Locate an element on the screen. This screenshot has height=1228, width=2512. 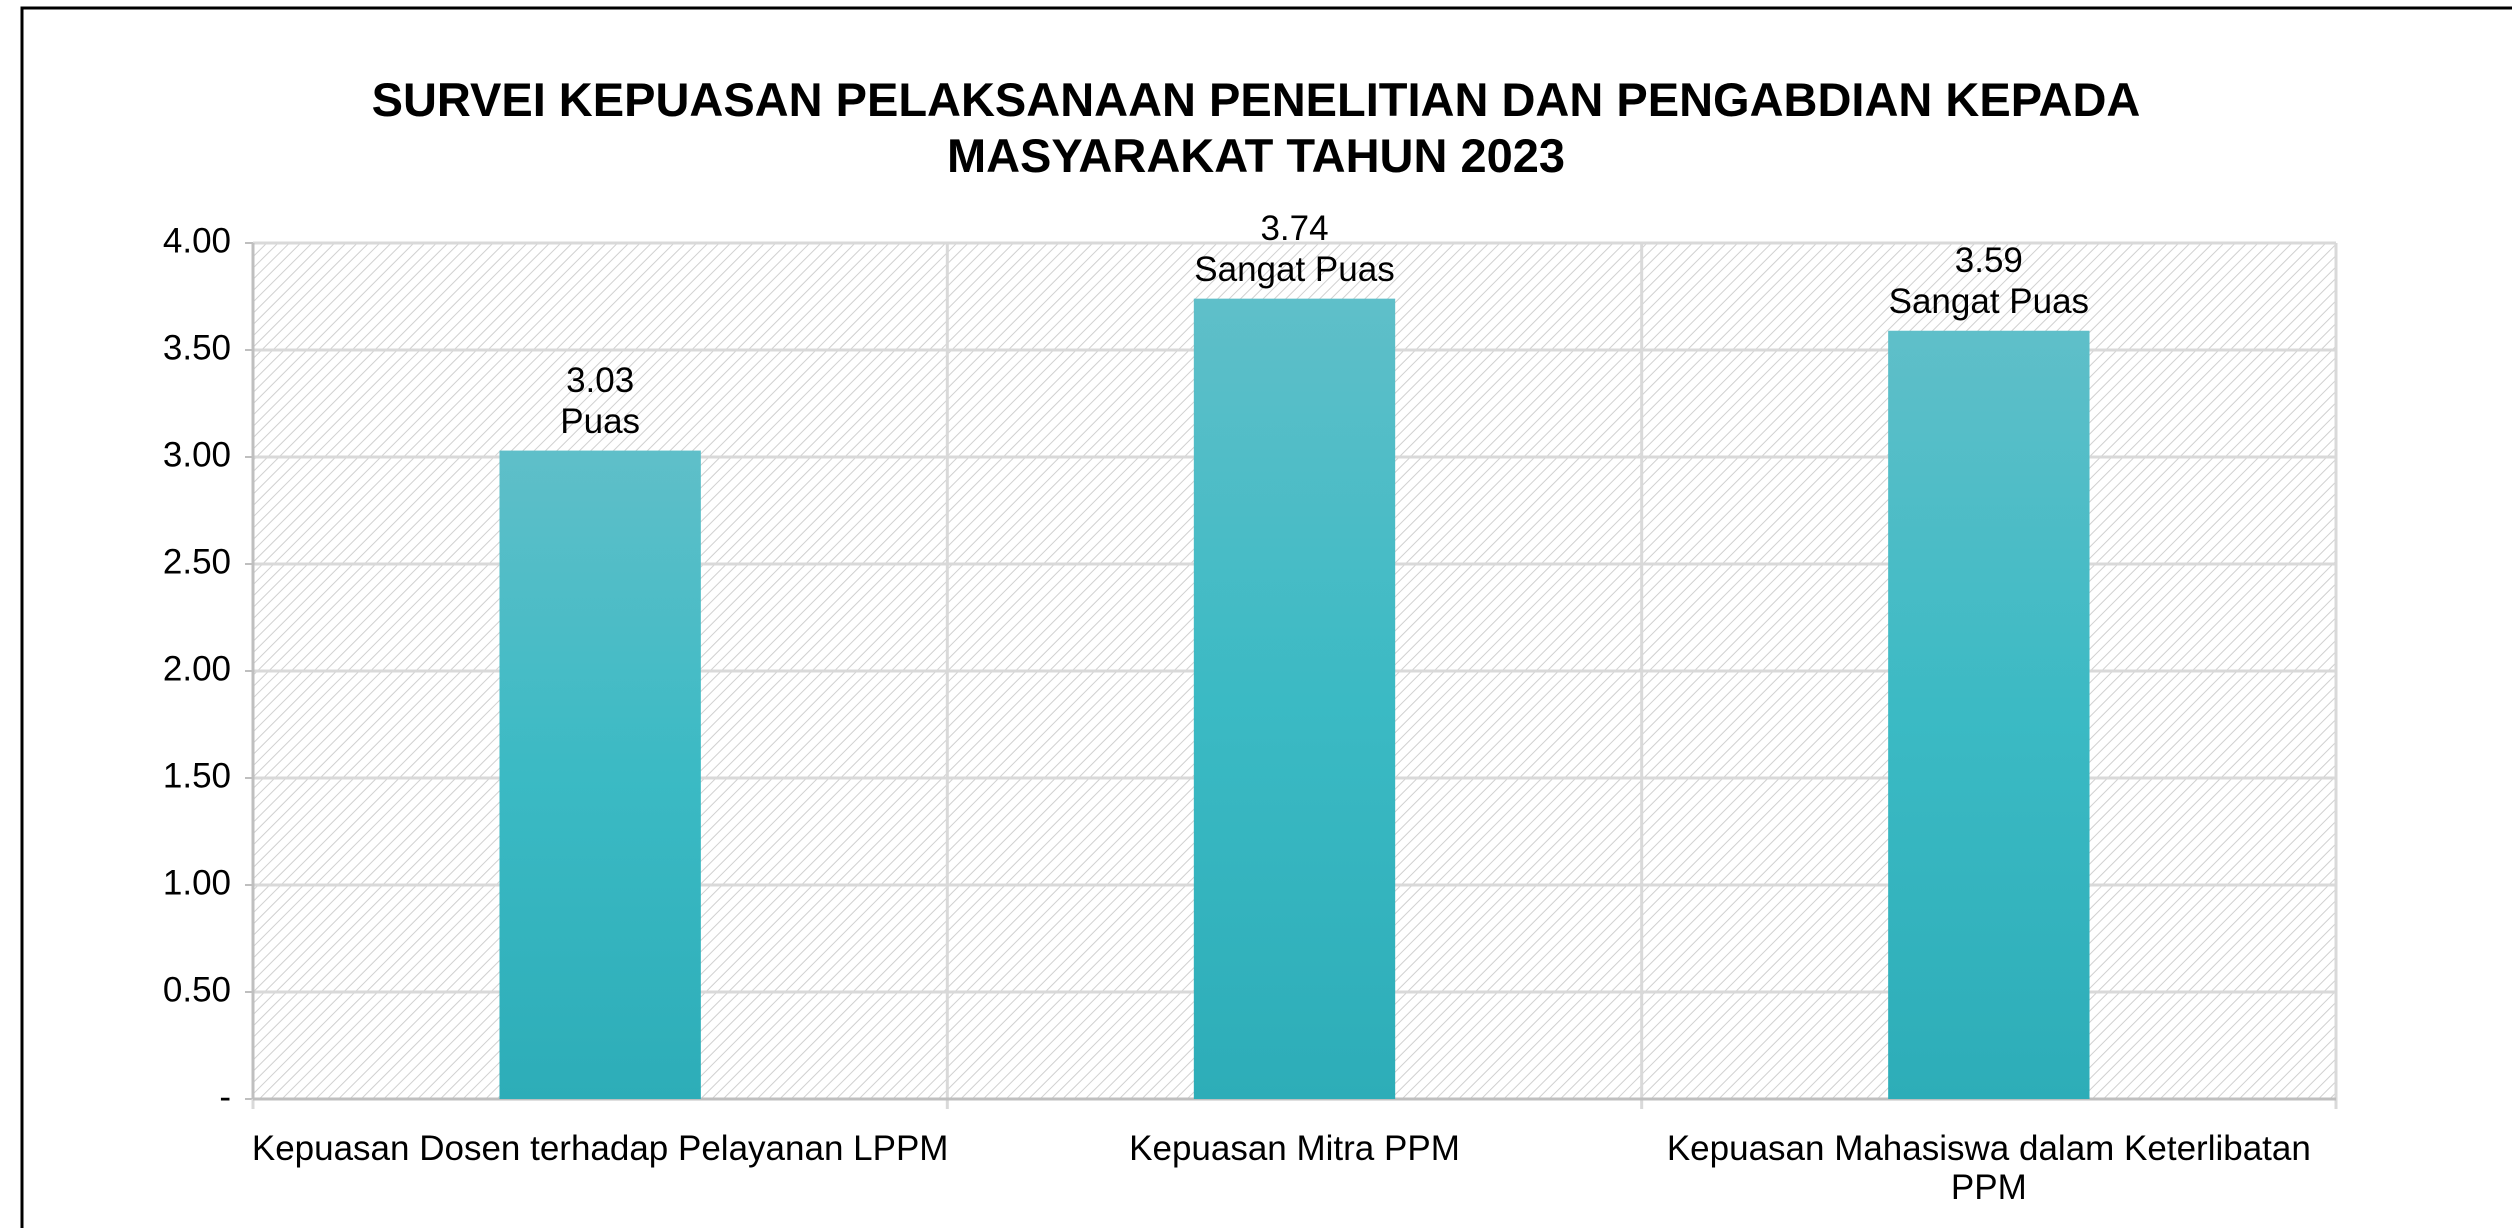
y-tick-label: 0.50 is located at coordinates (197, 989).